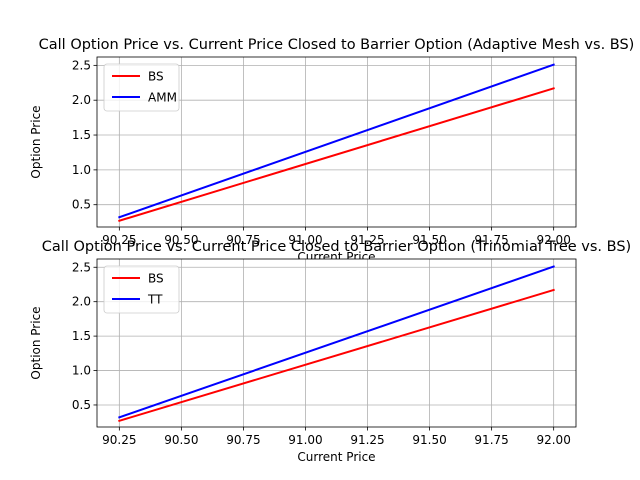 Image resolution: width=640 pixels, height=480 pixels. I want to click on x-axis-label: Current Price, so click(336, 457).